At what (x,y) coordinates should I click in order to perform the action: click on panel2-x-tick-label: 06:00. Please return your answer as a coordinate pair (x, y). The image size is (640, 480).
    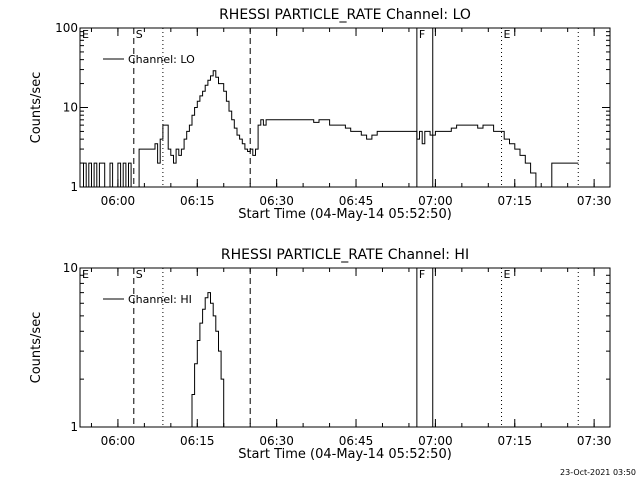
    Looking at the image, I should click on (118, 441).